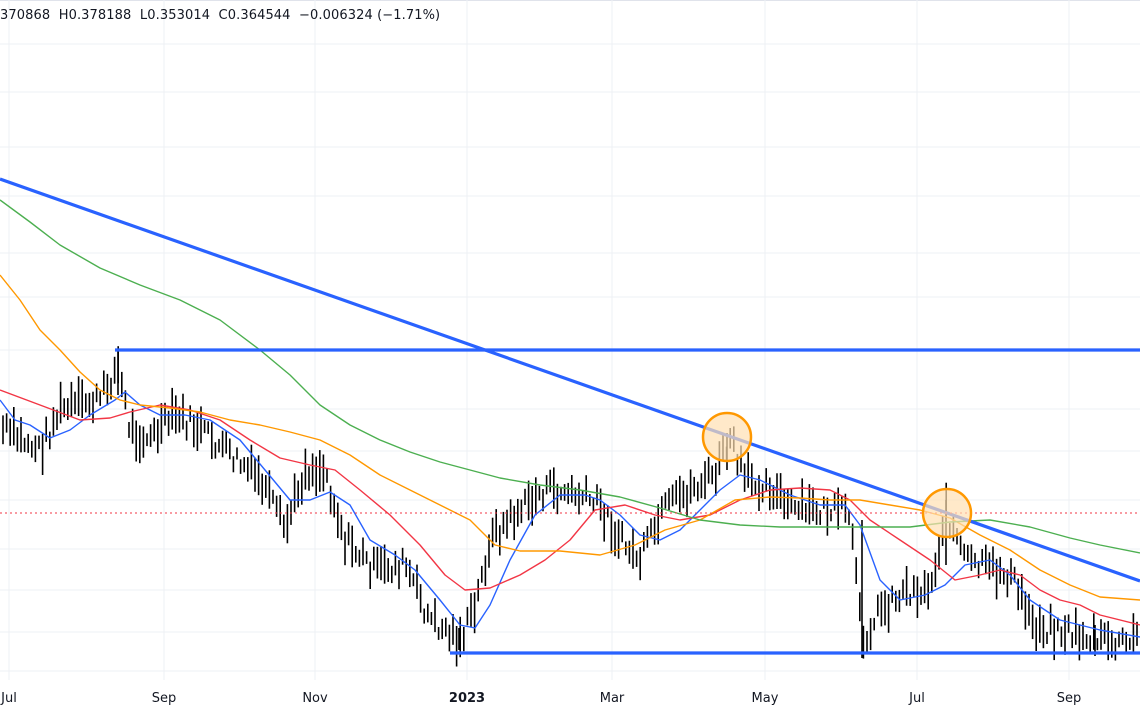 The image size is (1140, 712). Describe the element at coordinates (612, 698) in the screenshot. I see `time-axis-label: Mar` at that location.